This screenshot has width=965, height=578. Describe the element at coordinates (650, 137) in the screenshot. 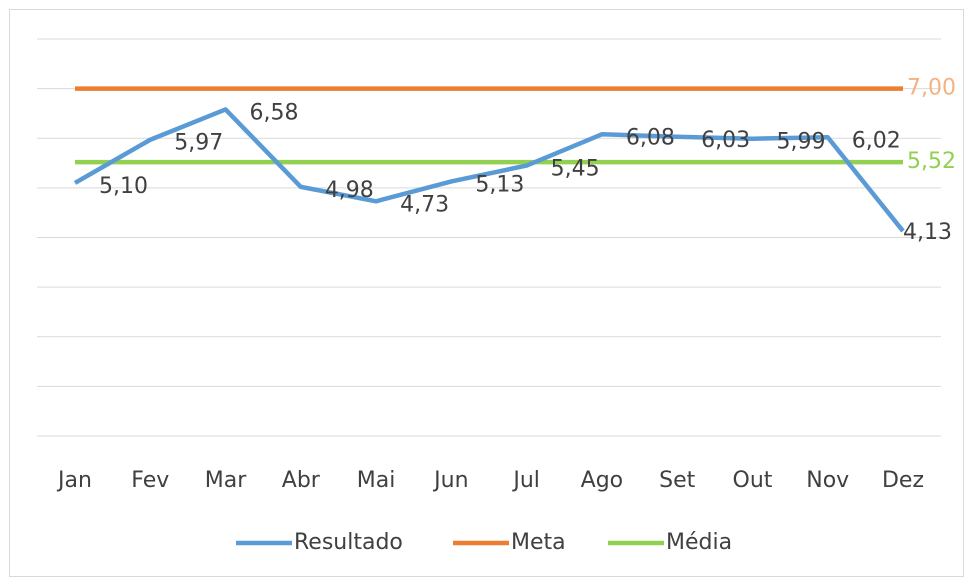

I see `data-label: 6,08` at that location.